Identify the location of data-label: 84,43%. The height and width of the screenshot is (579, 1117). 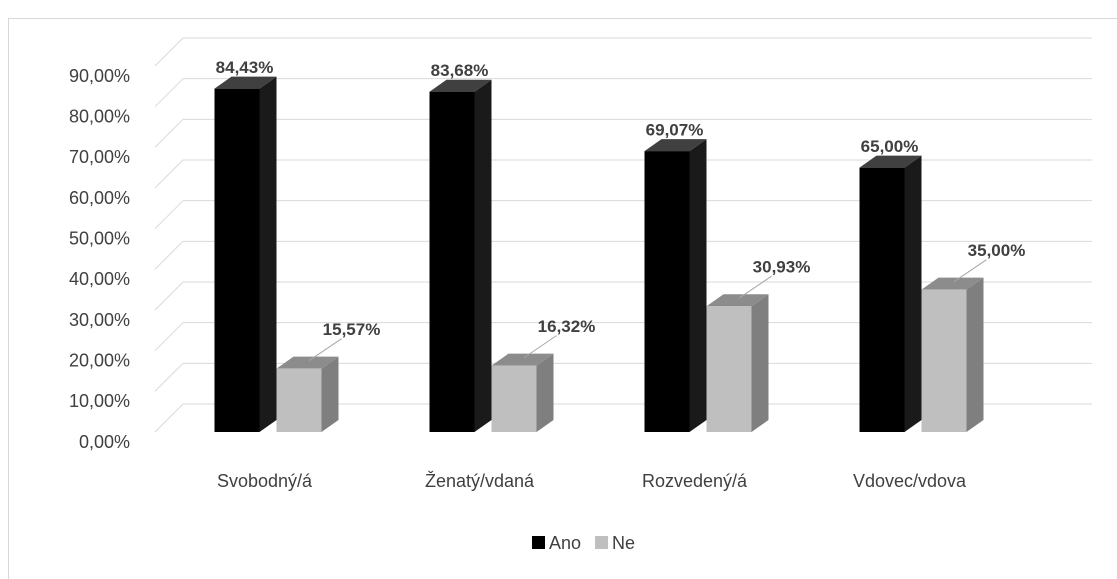
(245, 67).